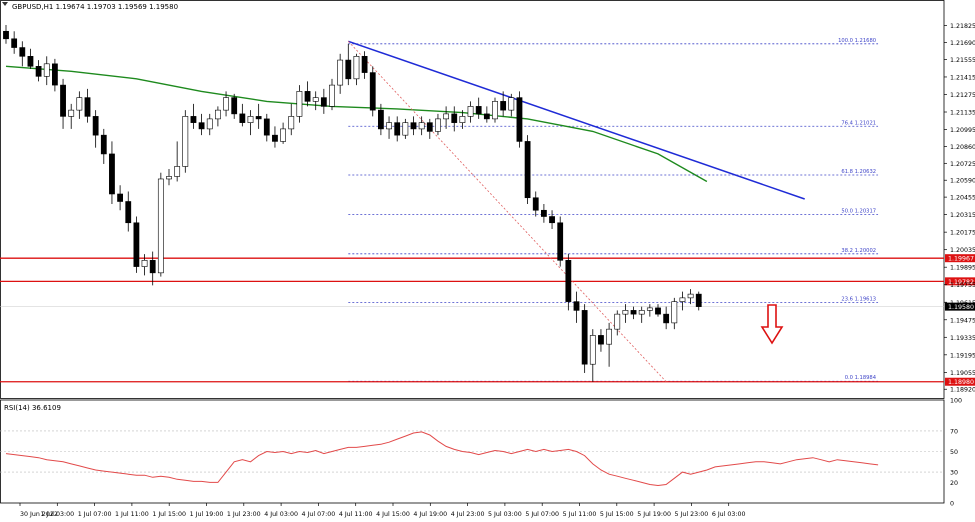 The height and width of the screenshot is (522, 975). Describe the element at coordinates (617, 514) in the screenshot. I see `time-tick-label: 5 Jul 15:00` at that location.